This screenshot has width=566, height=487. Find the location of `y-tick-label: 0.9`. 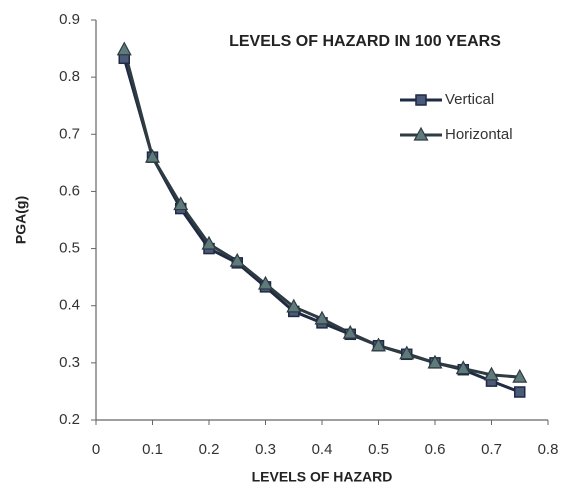

y-tick-label: 0.9 is located at coordinates (69, 19).